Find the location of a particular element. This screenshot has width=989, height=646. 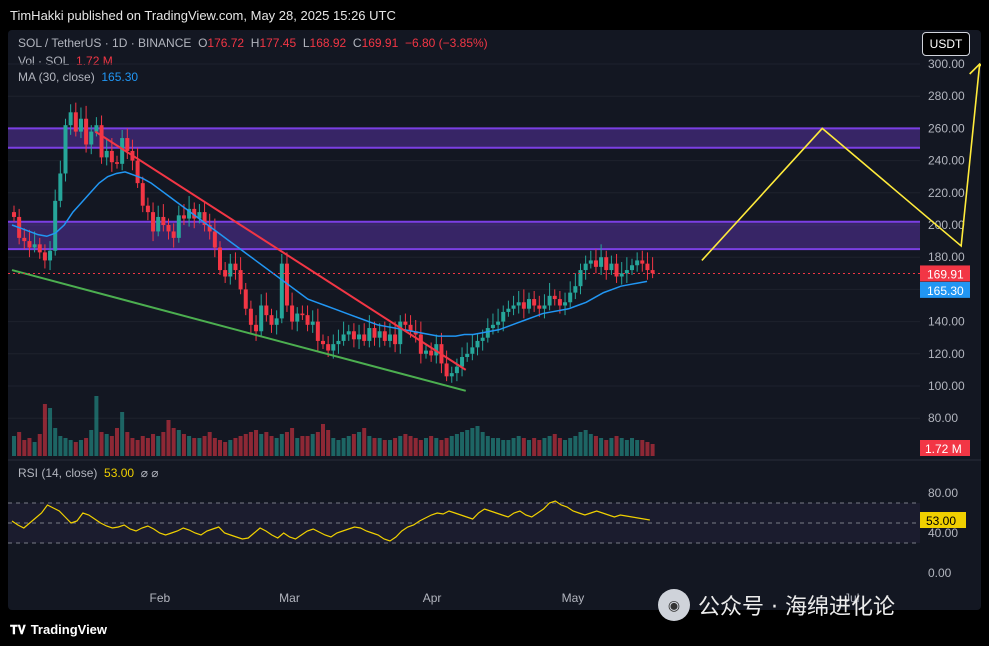

time-tick-label: Jul is located at coordinates (851, 598).